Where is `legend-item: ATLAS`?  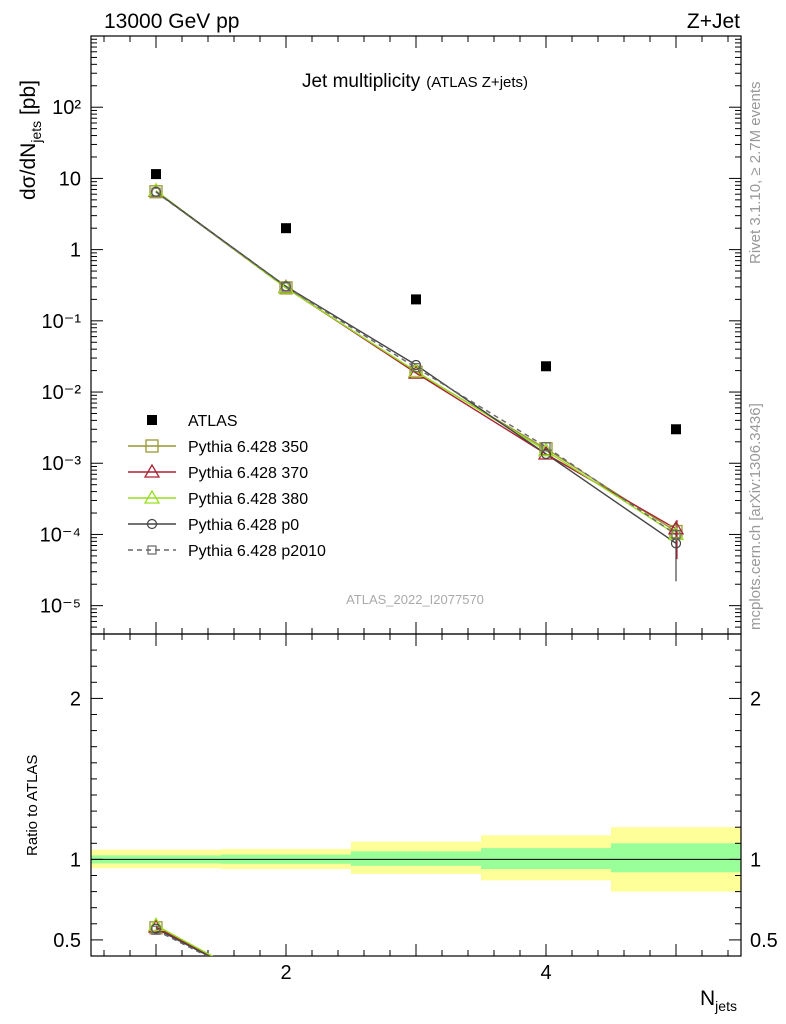
legend-item: ATLAS is located at coordinates (192, 421).